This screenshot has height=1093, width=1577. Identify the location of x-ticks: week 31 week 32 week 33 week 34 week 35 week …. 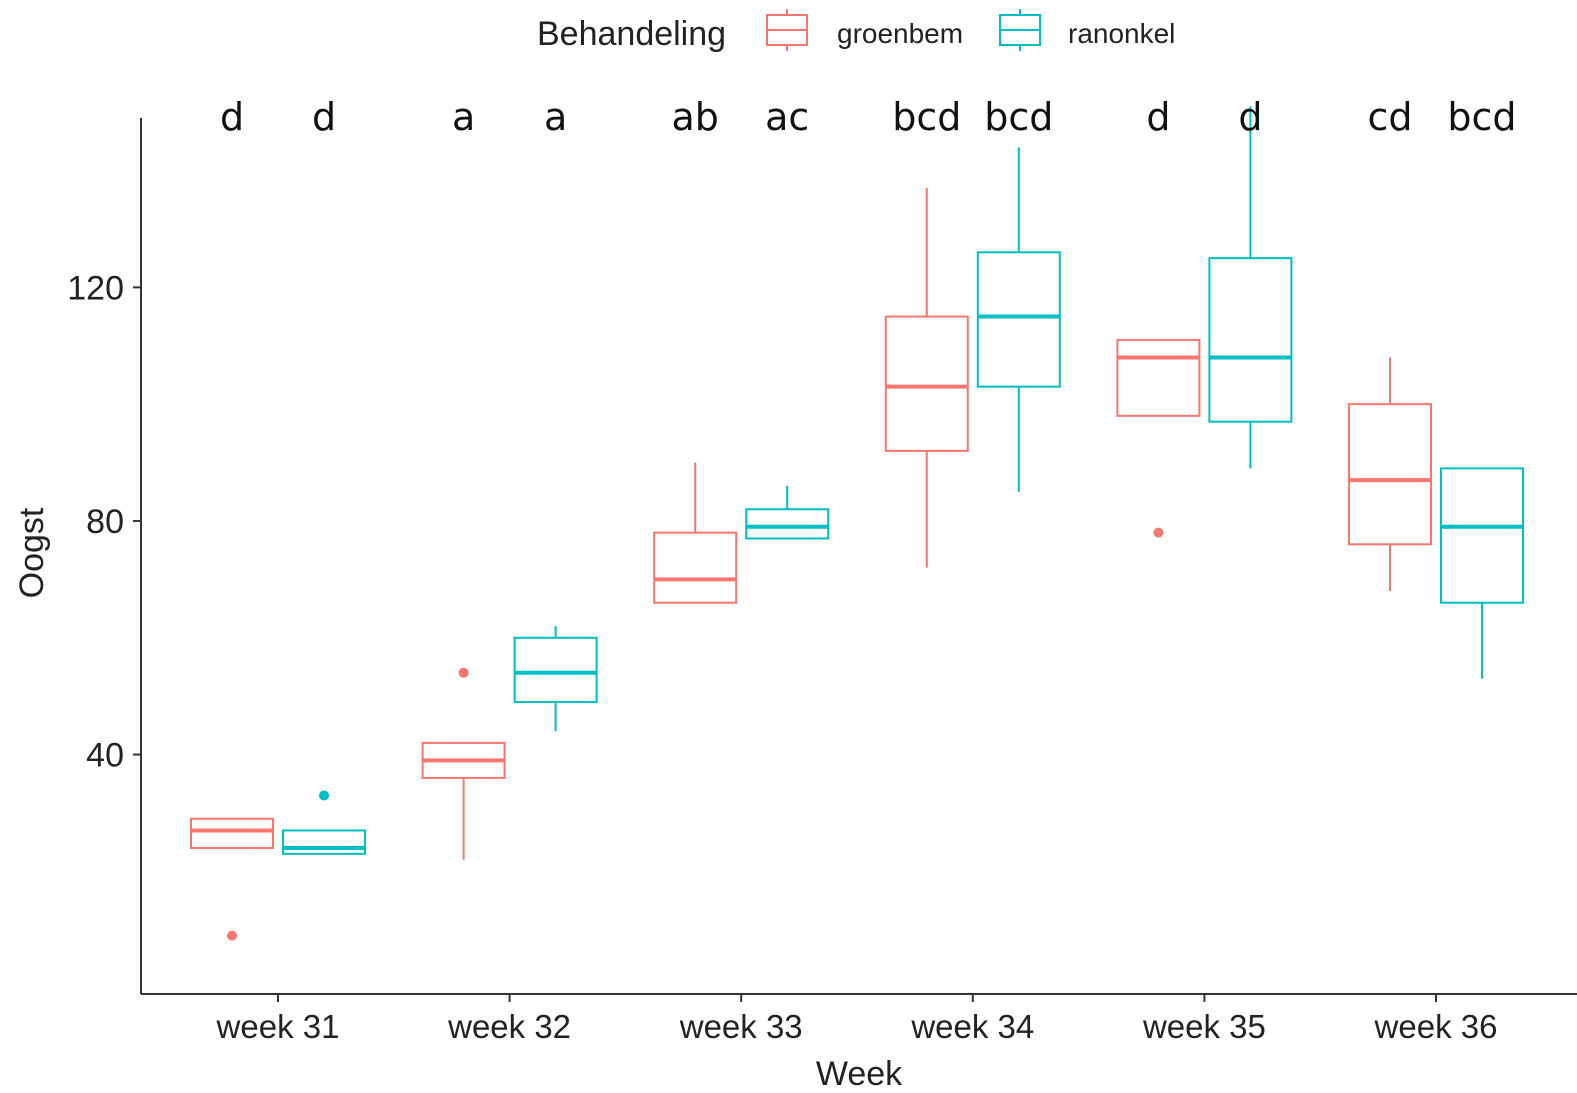
(857, 1019).